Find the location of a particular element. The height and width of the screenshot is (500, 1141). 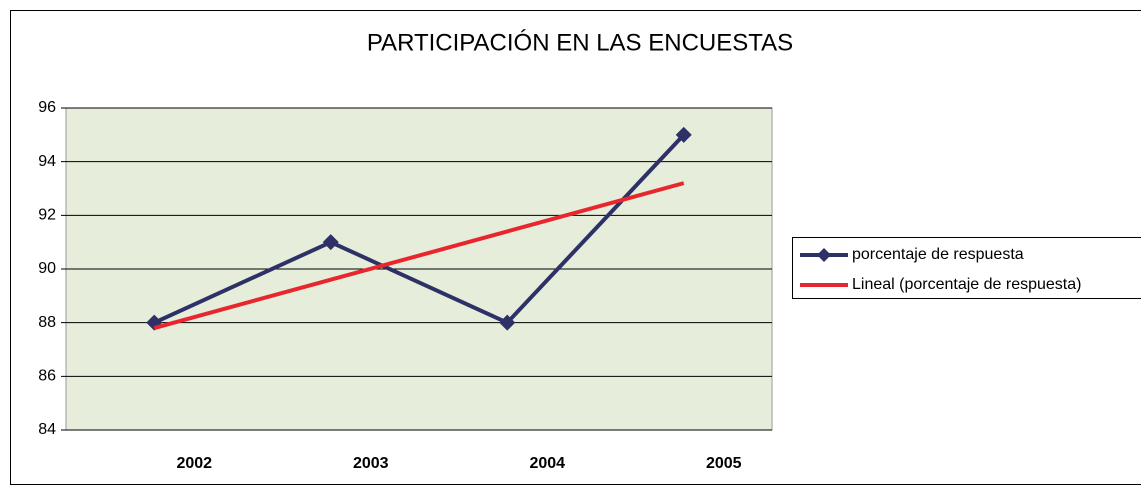

y-tick-label: 86 is located at coordinates (47, 376).